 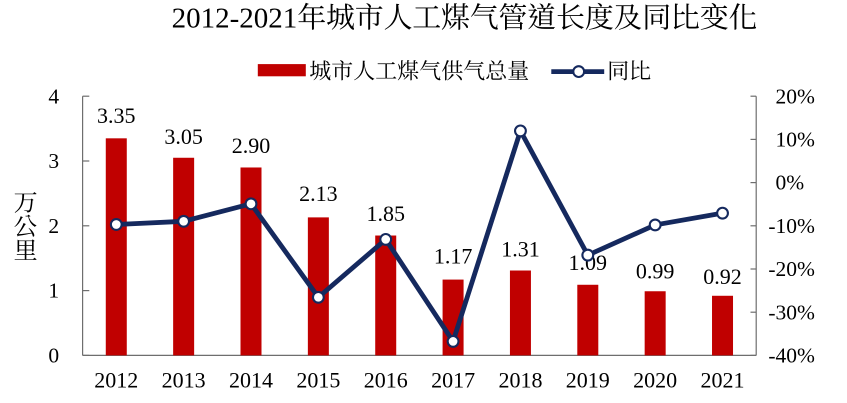 What do you see at coordinates (790, 183) in the screenshot?
I see `svg-text: 0%` at bounding box center [790, 183].